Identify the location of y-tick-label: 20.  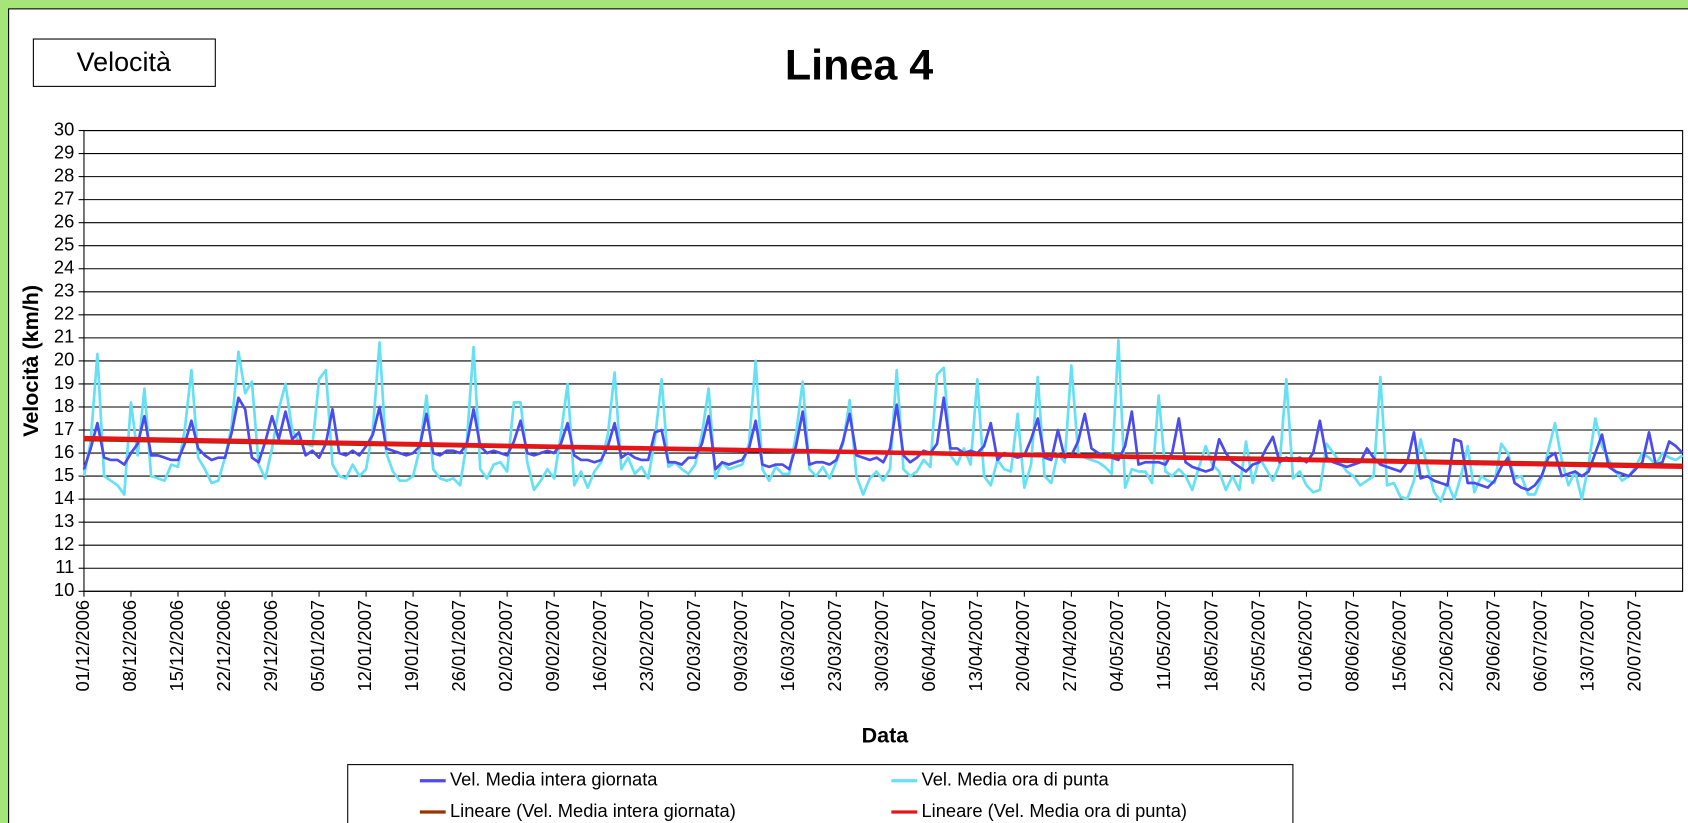
(64, 359).